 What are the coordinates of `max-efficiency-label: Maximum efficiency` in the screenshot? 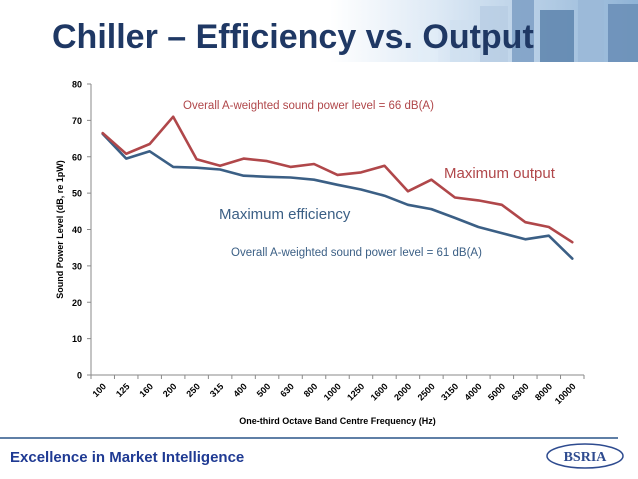 It's located at (285, 214).